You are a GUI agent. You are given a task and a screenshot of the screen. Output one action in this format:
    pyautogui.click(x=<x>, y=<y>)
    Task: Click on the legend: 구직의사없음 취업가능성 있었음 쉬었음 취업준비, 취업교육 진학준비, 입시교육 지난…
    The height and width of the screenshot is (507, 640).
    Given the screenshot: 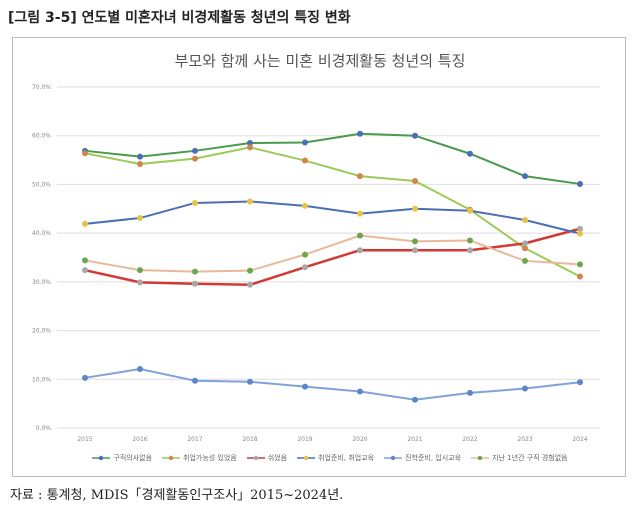 What is the action you would take?
    pyautogui.click(x=330, y=458)
    